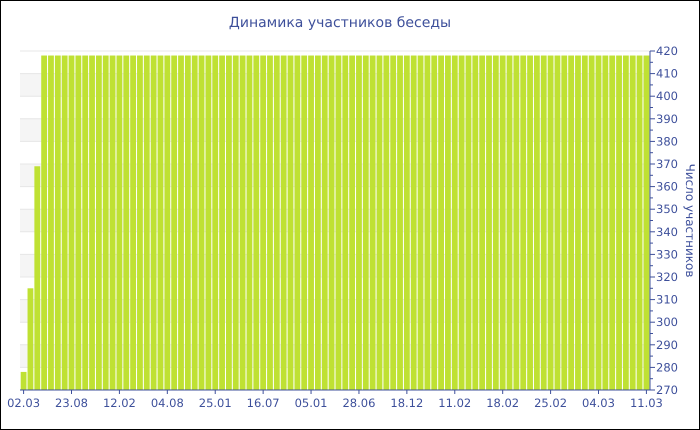 This screenshot has width=700, height=430. What do you see at coordinates (340, 23) in the screenshot?
I see `chart-title: Динамика участников беседы` at bounding box center [340, 23].